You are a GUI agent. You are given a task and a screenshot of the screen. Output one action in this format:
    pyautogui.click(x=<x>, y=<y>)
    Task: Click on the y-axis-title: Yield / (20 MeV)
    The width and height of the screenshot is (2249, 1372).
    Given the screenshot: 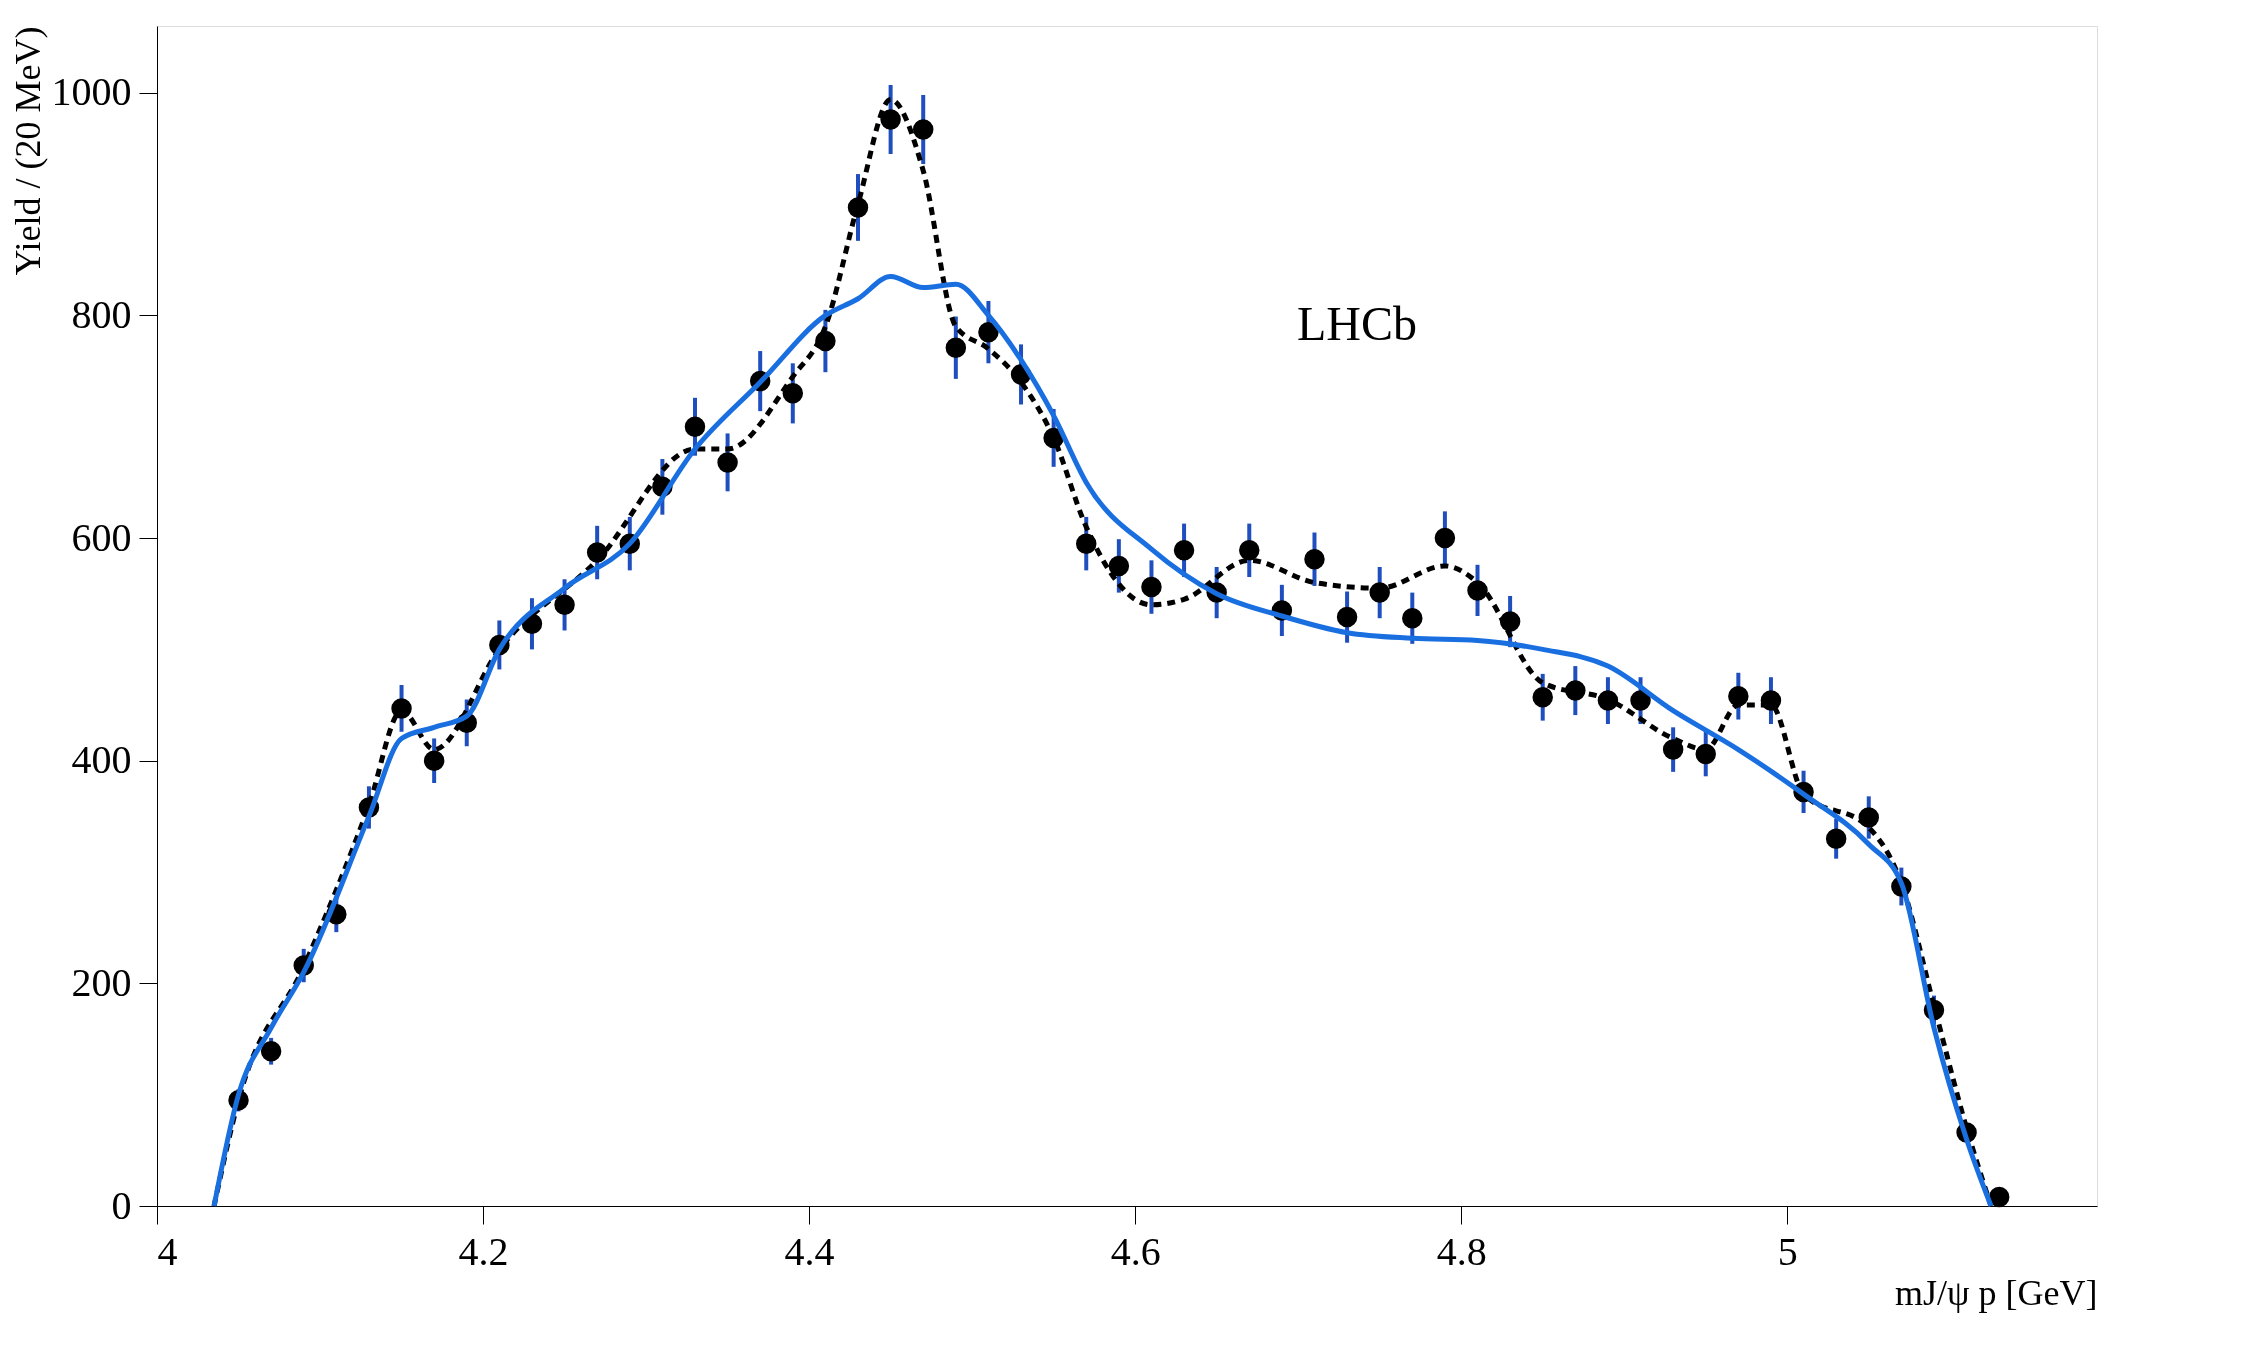 What is the action you would take?
    pyautogui.click(x=27, y=151)
    